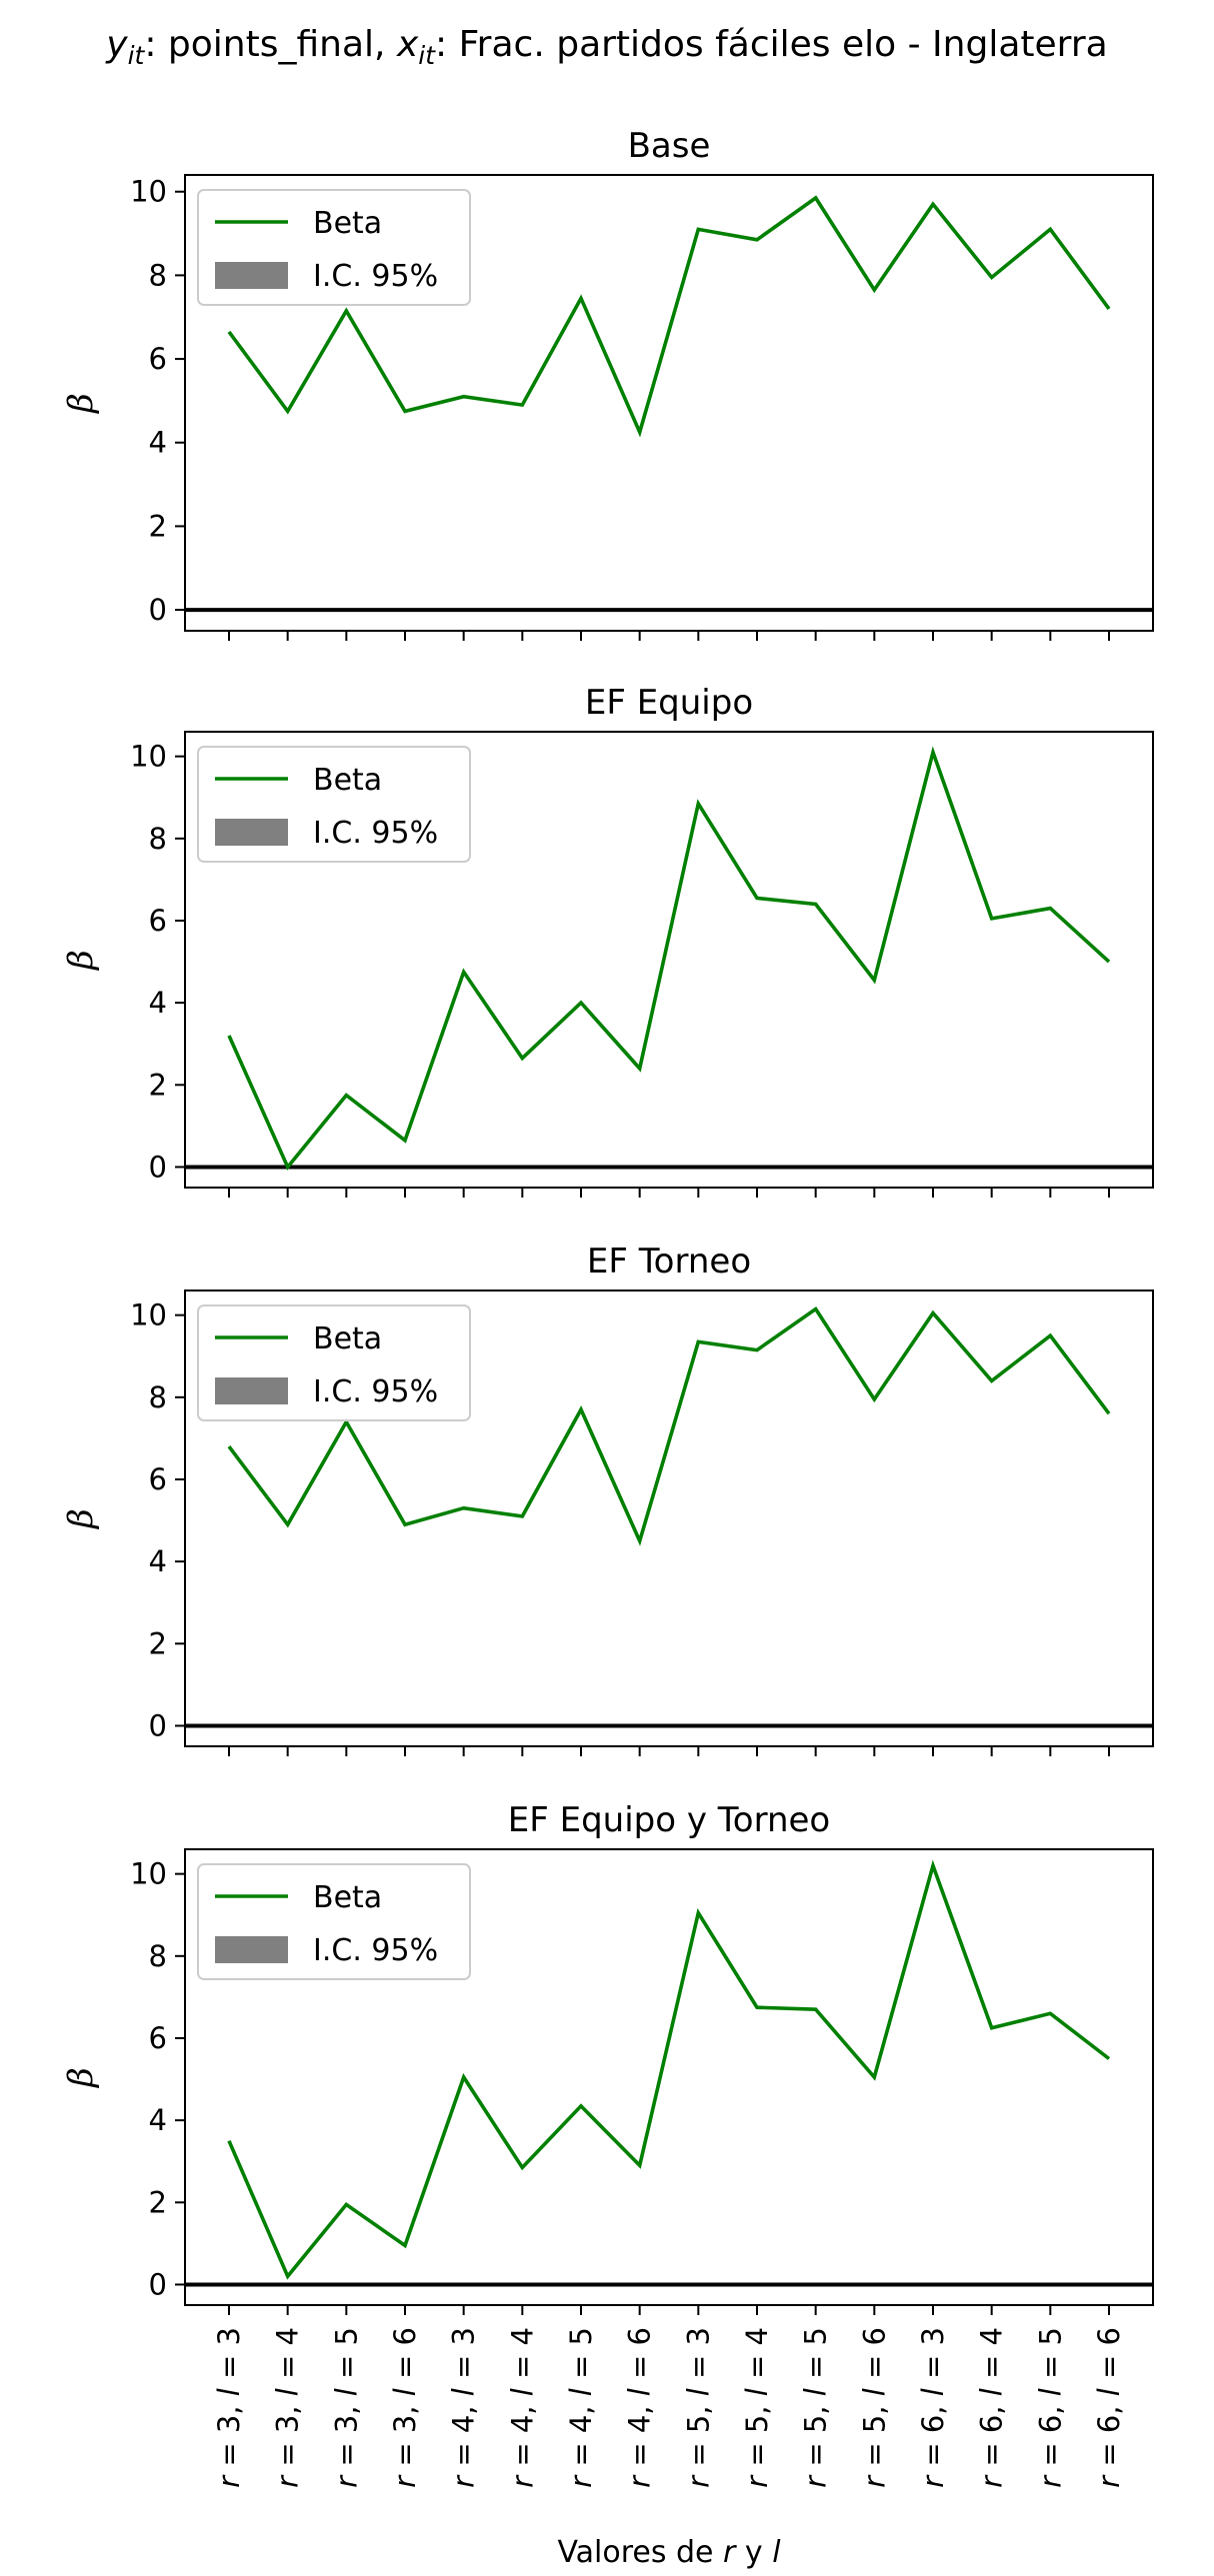 The image size is (1214, 2576). Describe the element at coordinates (992, 2408) in the screenshot. I see `x-tick-label: r = 6, l = 4` at that location.